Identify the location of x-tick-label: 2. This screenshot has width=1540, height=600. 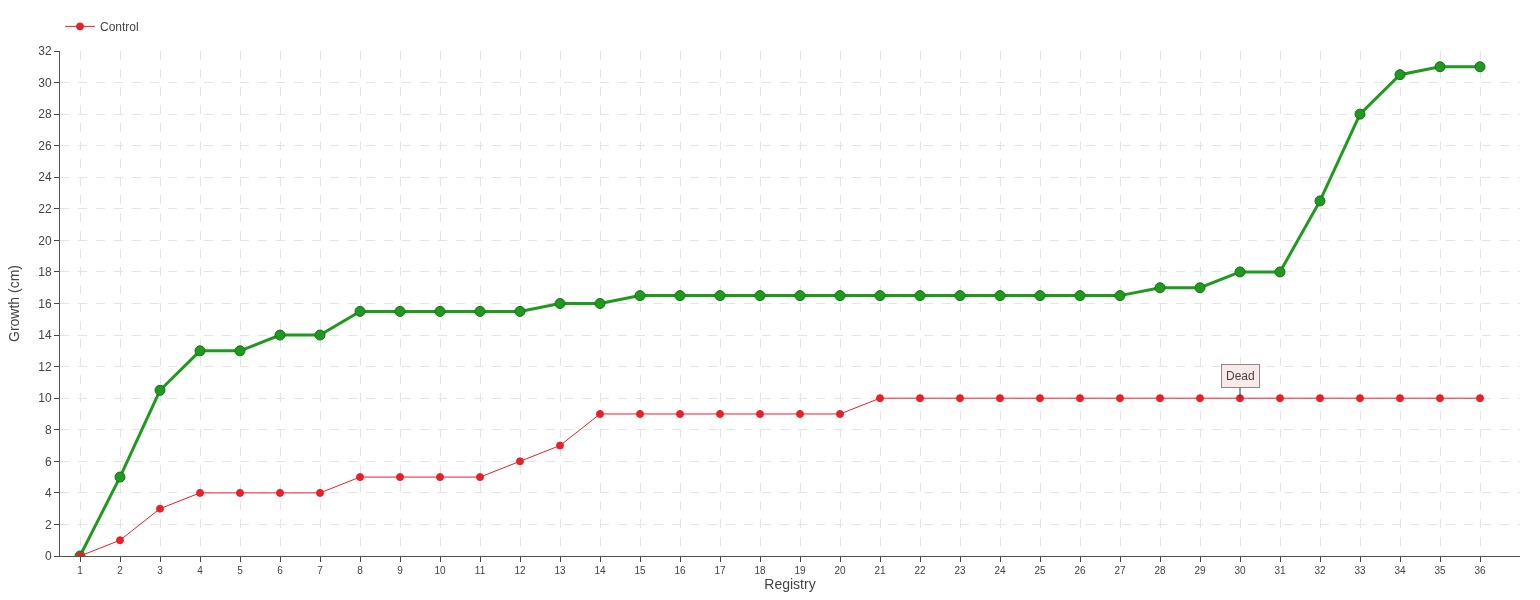
(120, 570).